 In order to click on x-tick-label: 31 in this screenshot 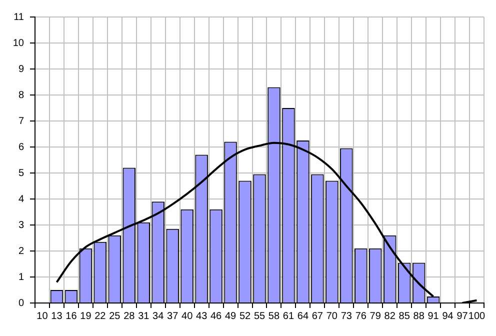, I will do `click(144, 316)`.